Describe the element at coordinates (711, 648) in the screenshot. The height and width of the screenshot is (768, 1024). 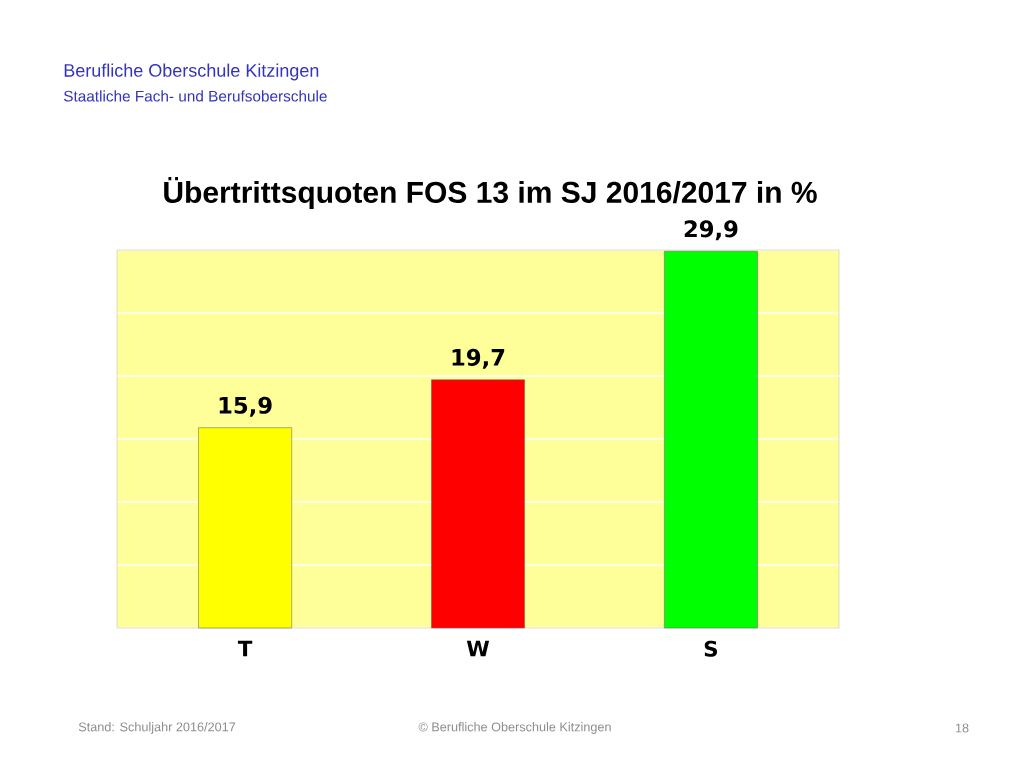
I see `x-tick-label: S` at that location.